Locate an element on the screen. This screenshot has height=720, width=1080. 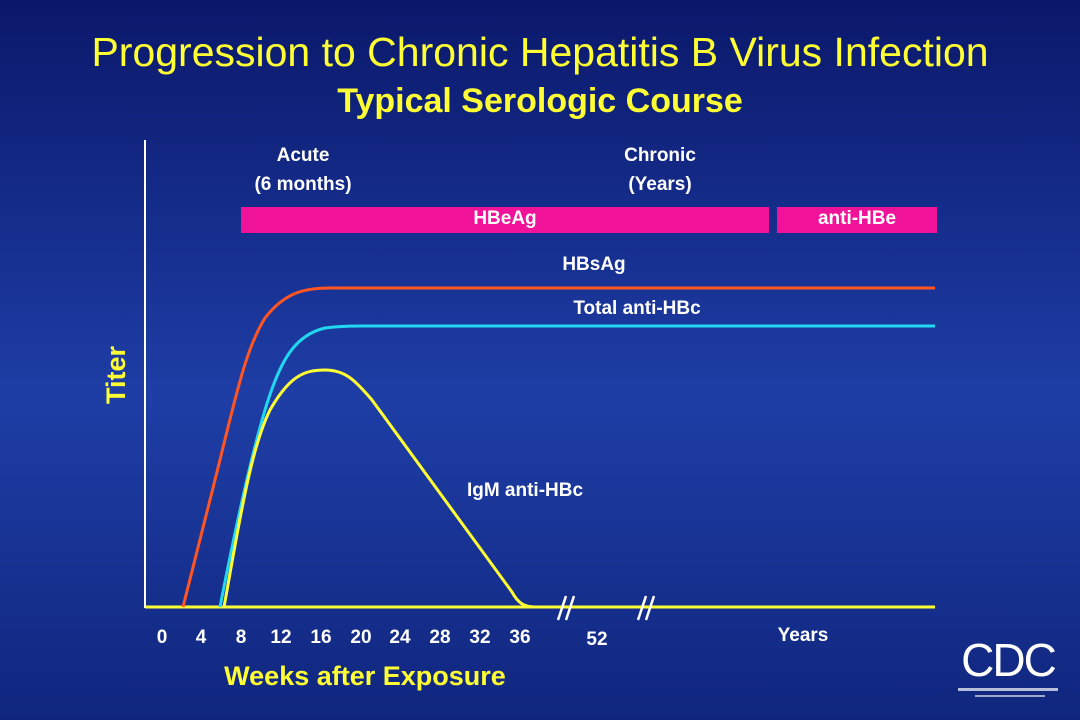
phase-sublabel: (Years) is located at coordinates (659, 184).